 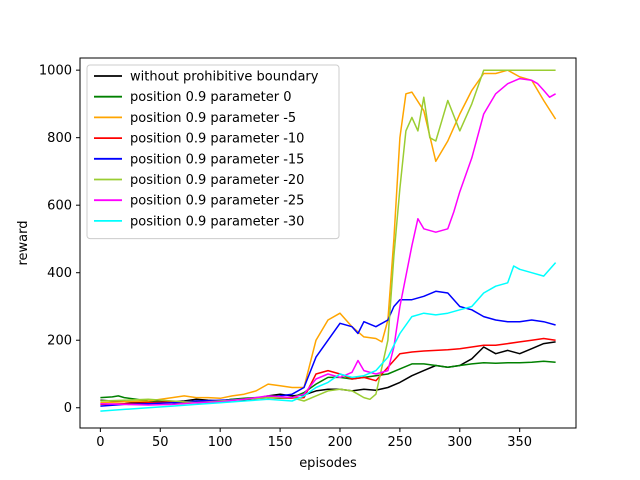 What do you see at coordinates (59, 138) in the screenshot?
I see `y-tick-label-4: 800` at bounding box center [59, 138].